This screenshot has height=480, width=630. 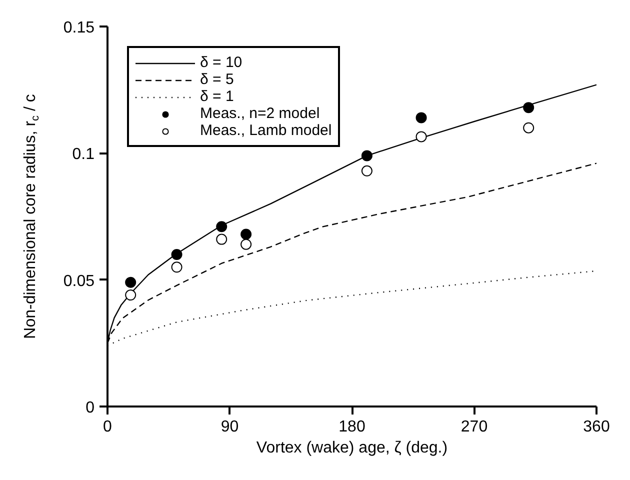 What do you see at coordinates (90, 408) in the screenshot?
I see `y-tick-label: 0` at bounding box center [90, 408].